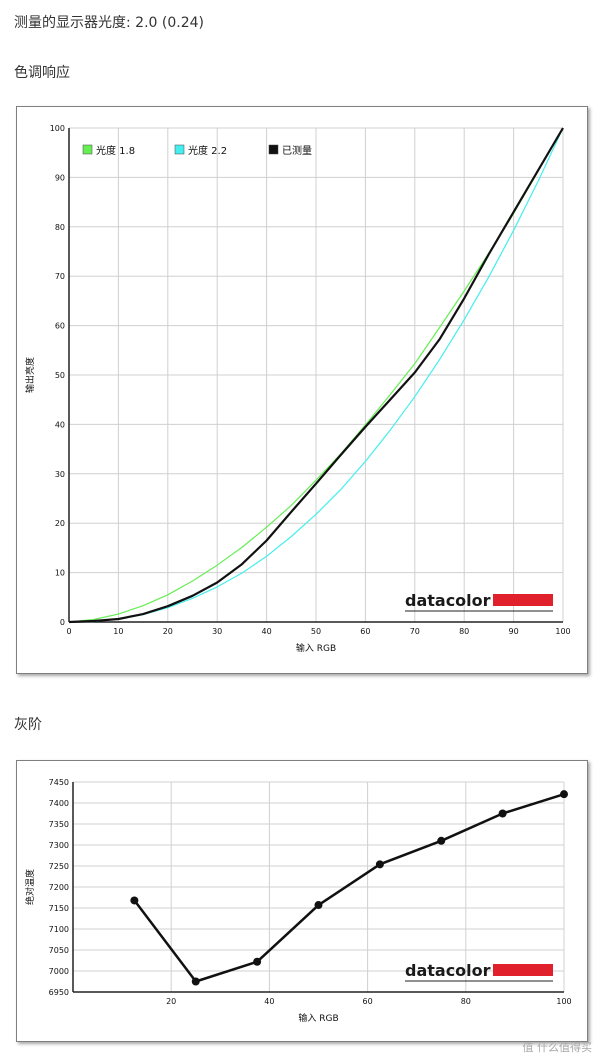 Image resolution: width=600 pixels, height=1061 pixels. Describe the element at coordinates (207, 150) in the screenshot. I see `legend-label: 光度 2.2` at that location.